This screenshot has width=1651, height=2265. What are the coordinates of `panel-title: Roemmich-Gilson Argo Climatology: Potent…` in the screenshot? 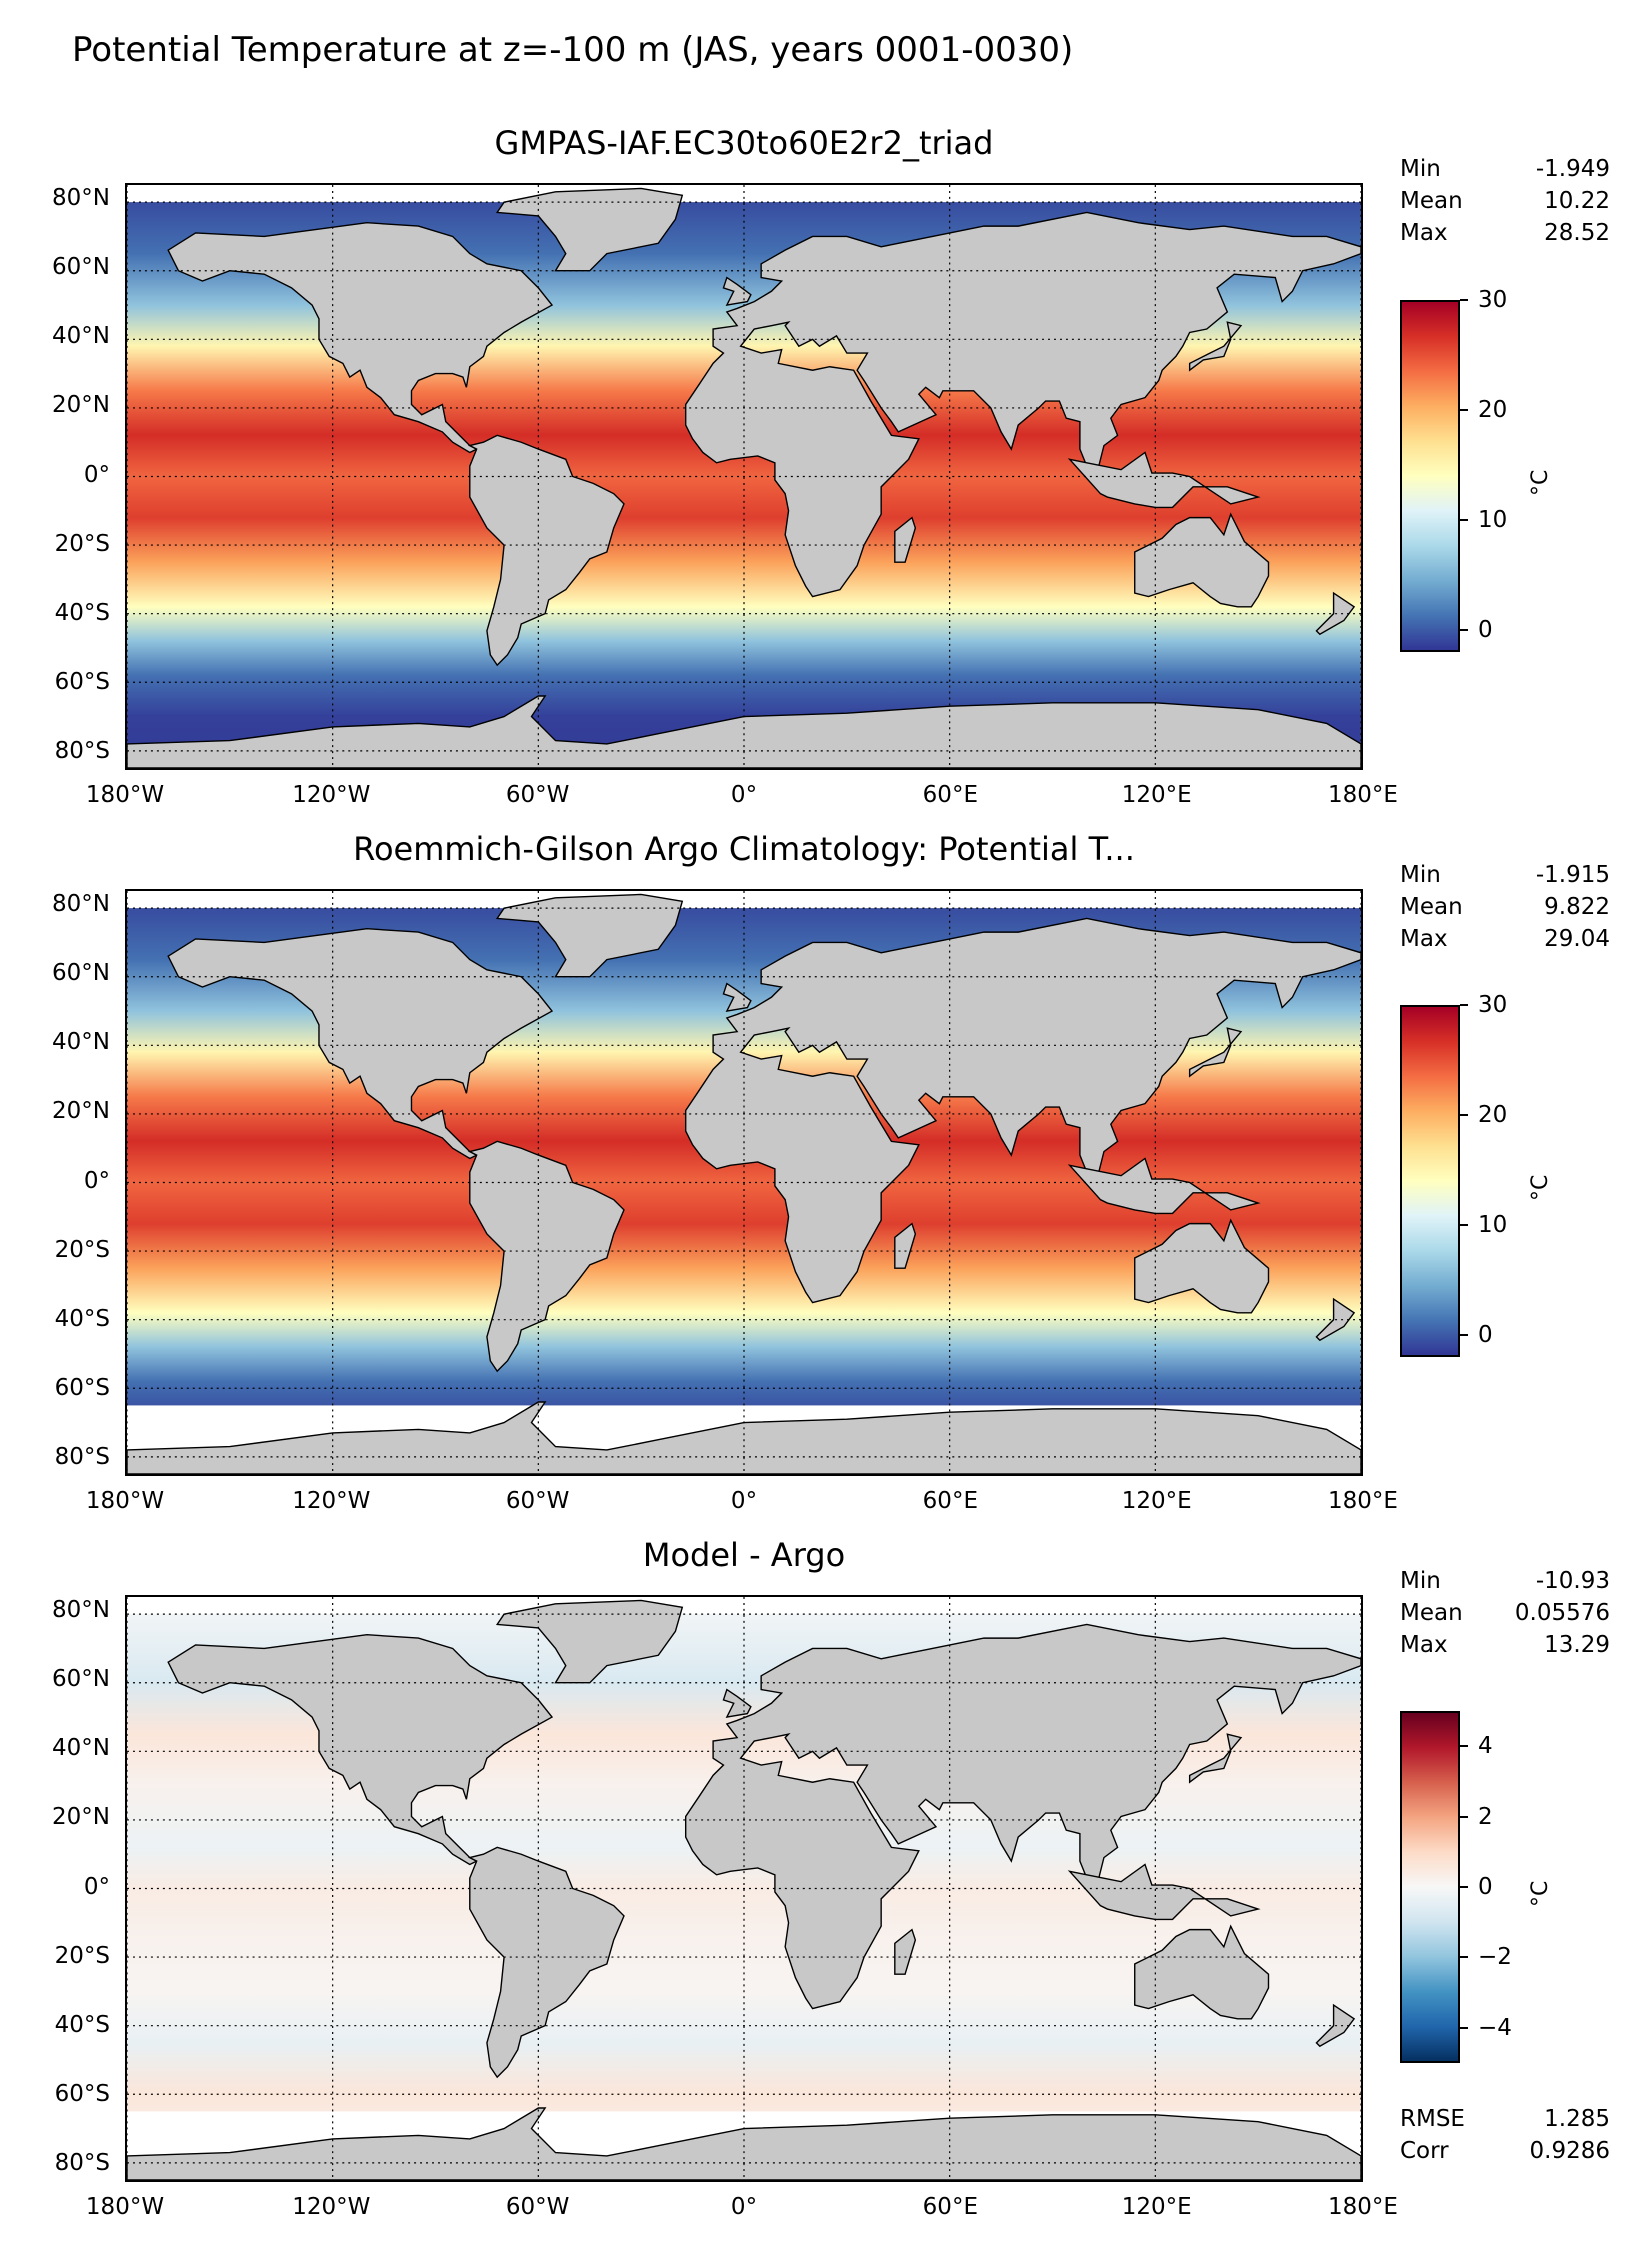 It's located at (744, 849).